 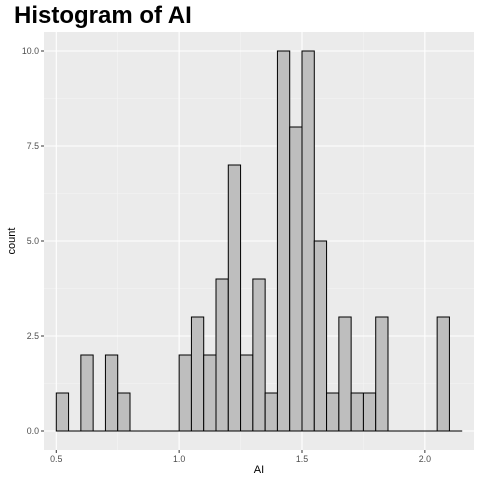 I want to click on y-tick-label: 5.0, so click(x=33, y=241).